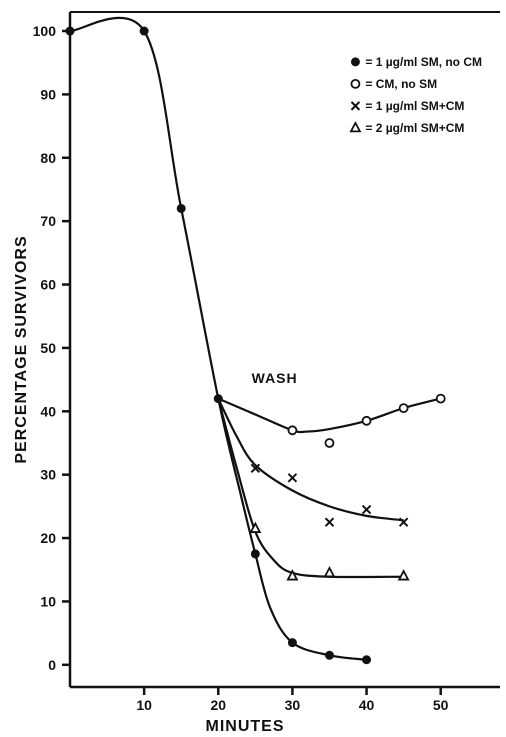 This screenshot has height=737, width=506. I want to click on y-tick-label: 40, so click(48, 411).